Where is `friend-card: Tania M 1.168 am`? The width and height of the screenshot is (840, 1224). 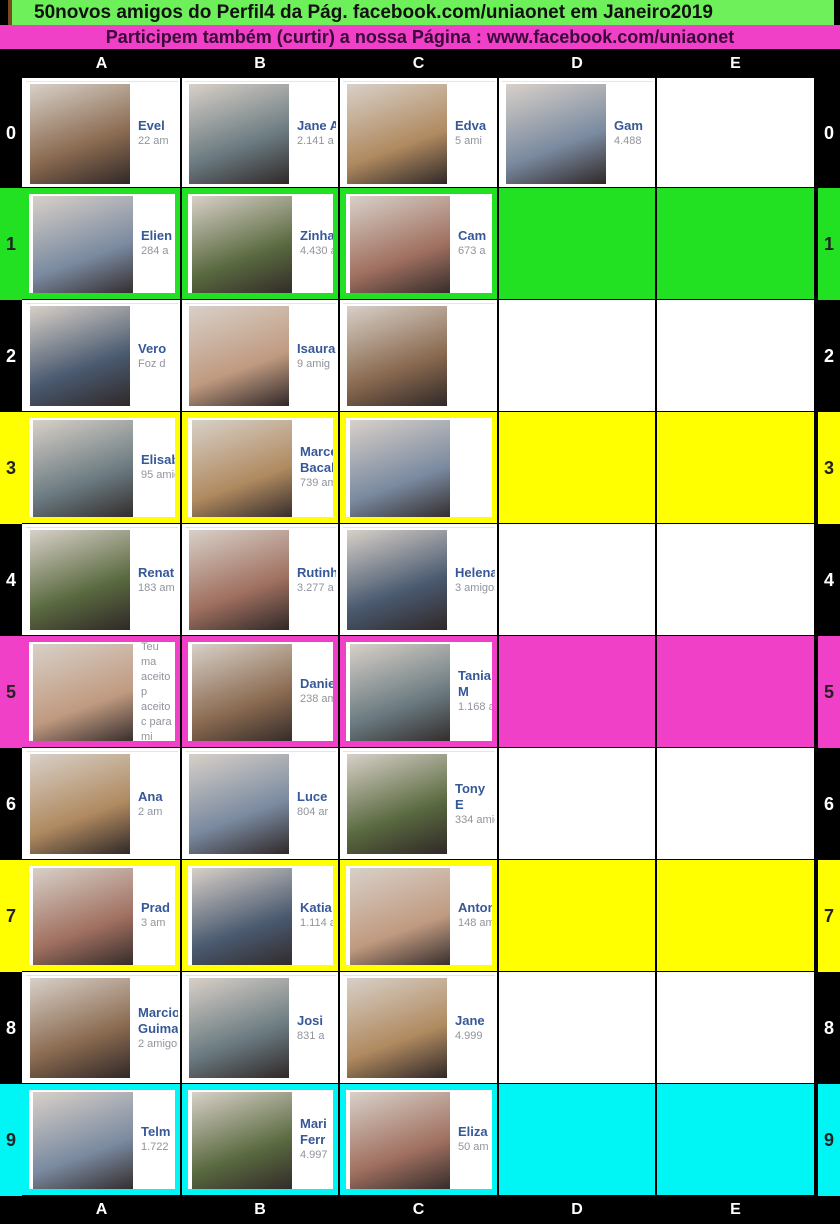 friend-card: Tania M 1.168 am is located at coordinates (419, 691).